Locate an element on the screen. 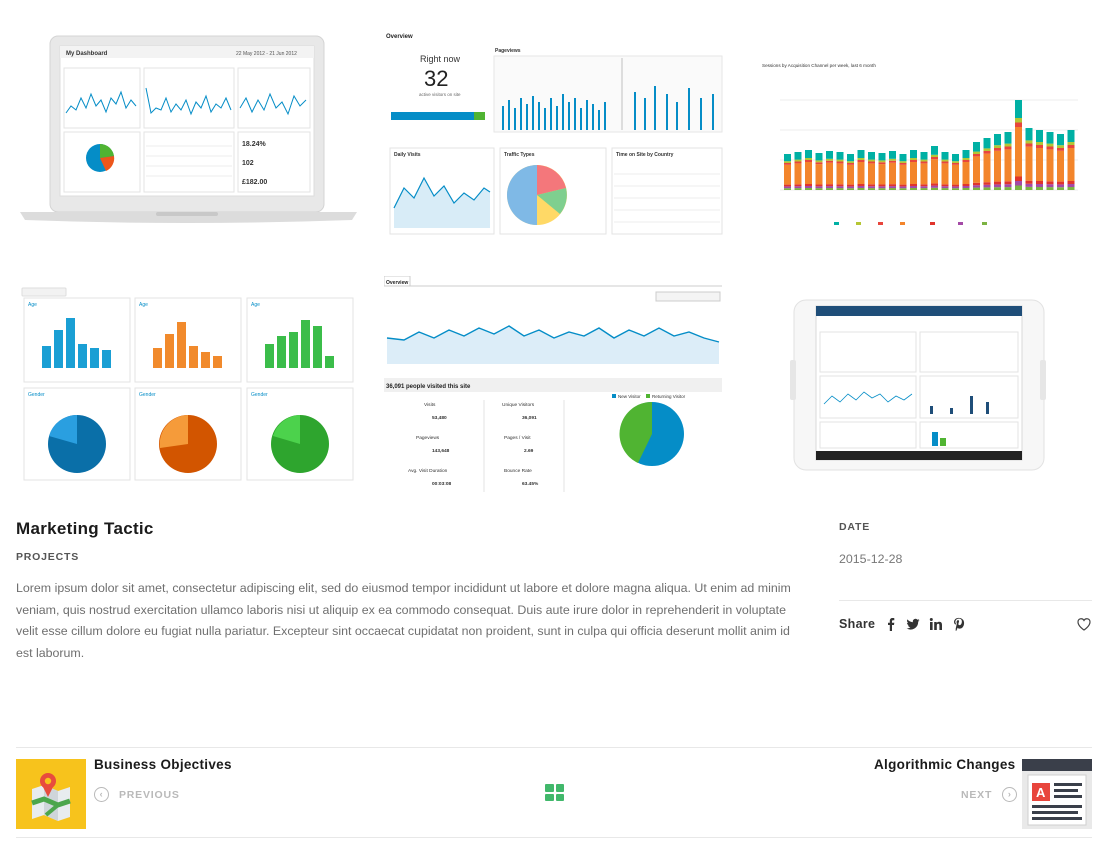  svg-text: Returning Visitor is located at coordinates (669, 396).